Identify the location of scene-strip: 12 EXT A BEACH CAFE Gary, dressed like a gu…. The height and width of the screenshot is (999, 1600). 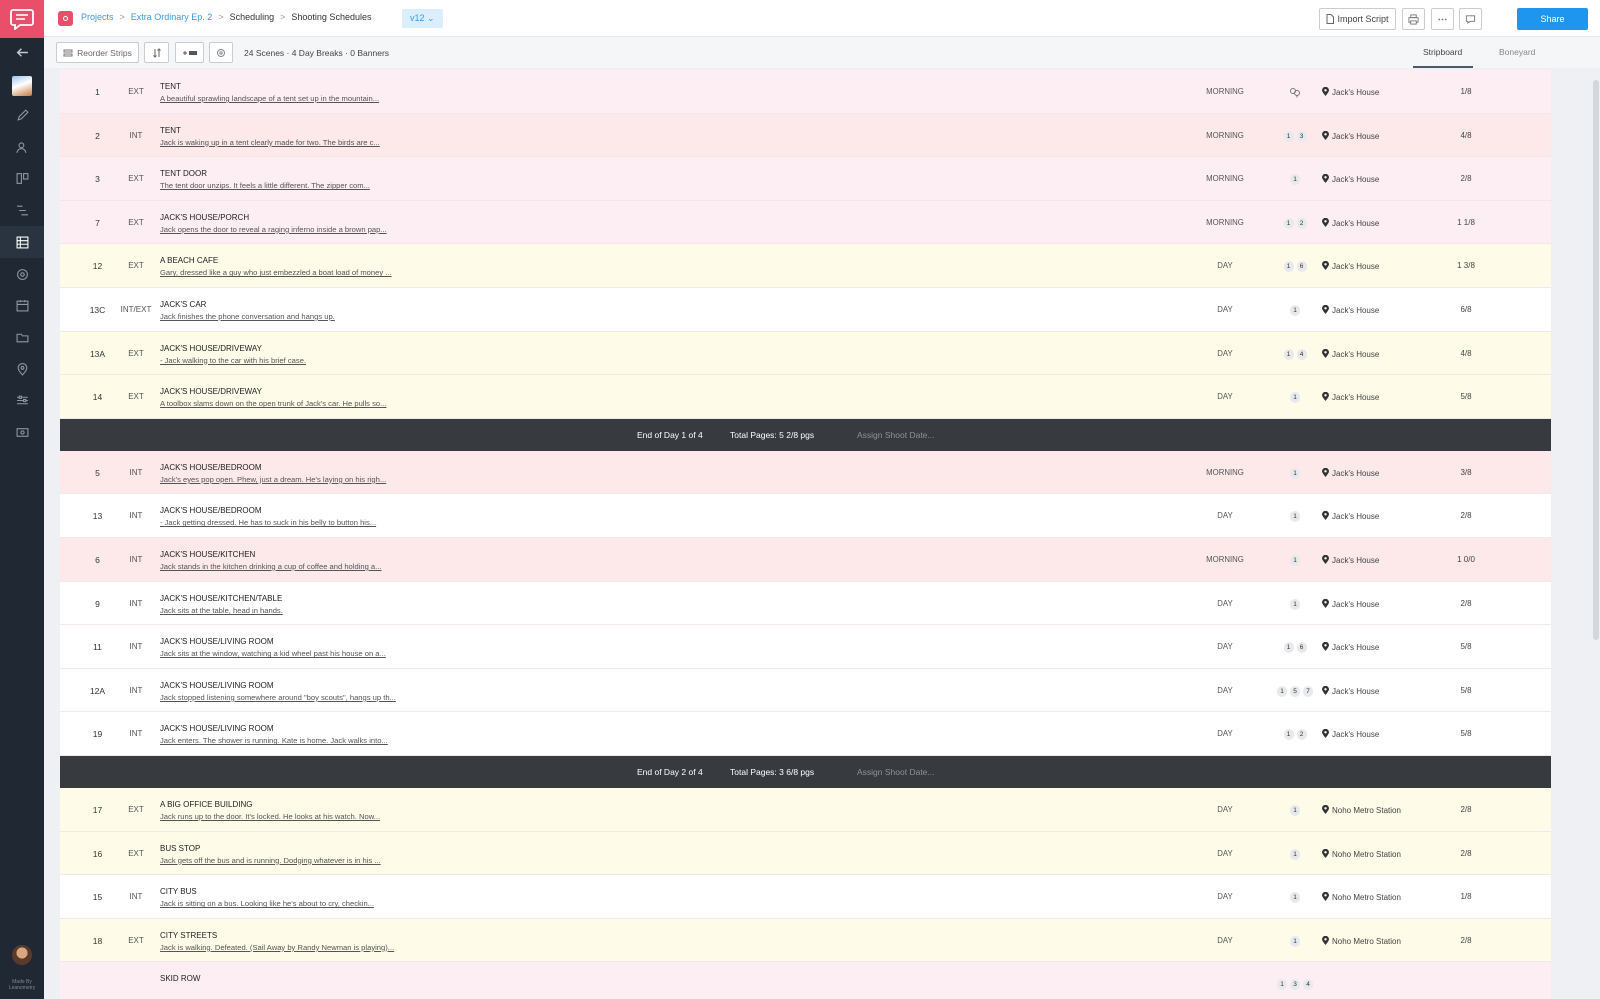
(805, 266).